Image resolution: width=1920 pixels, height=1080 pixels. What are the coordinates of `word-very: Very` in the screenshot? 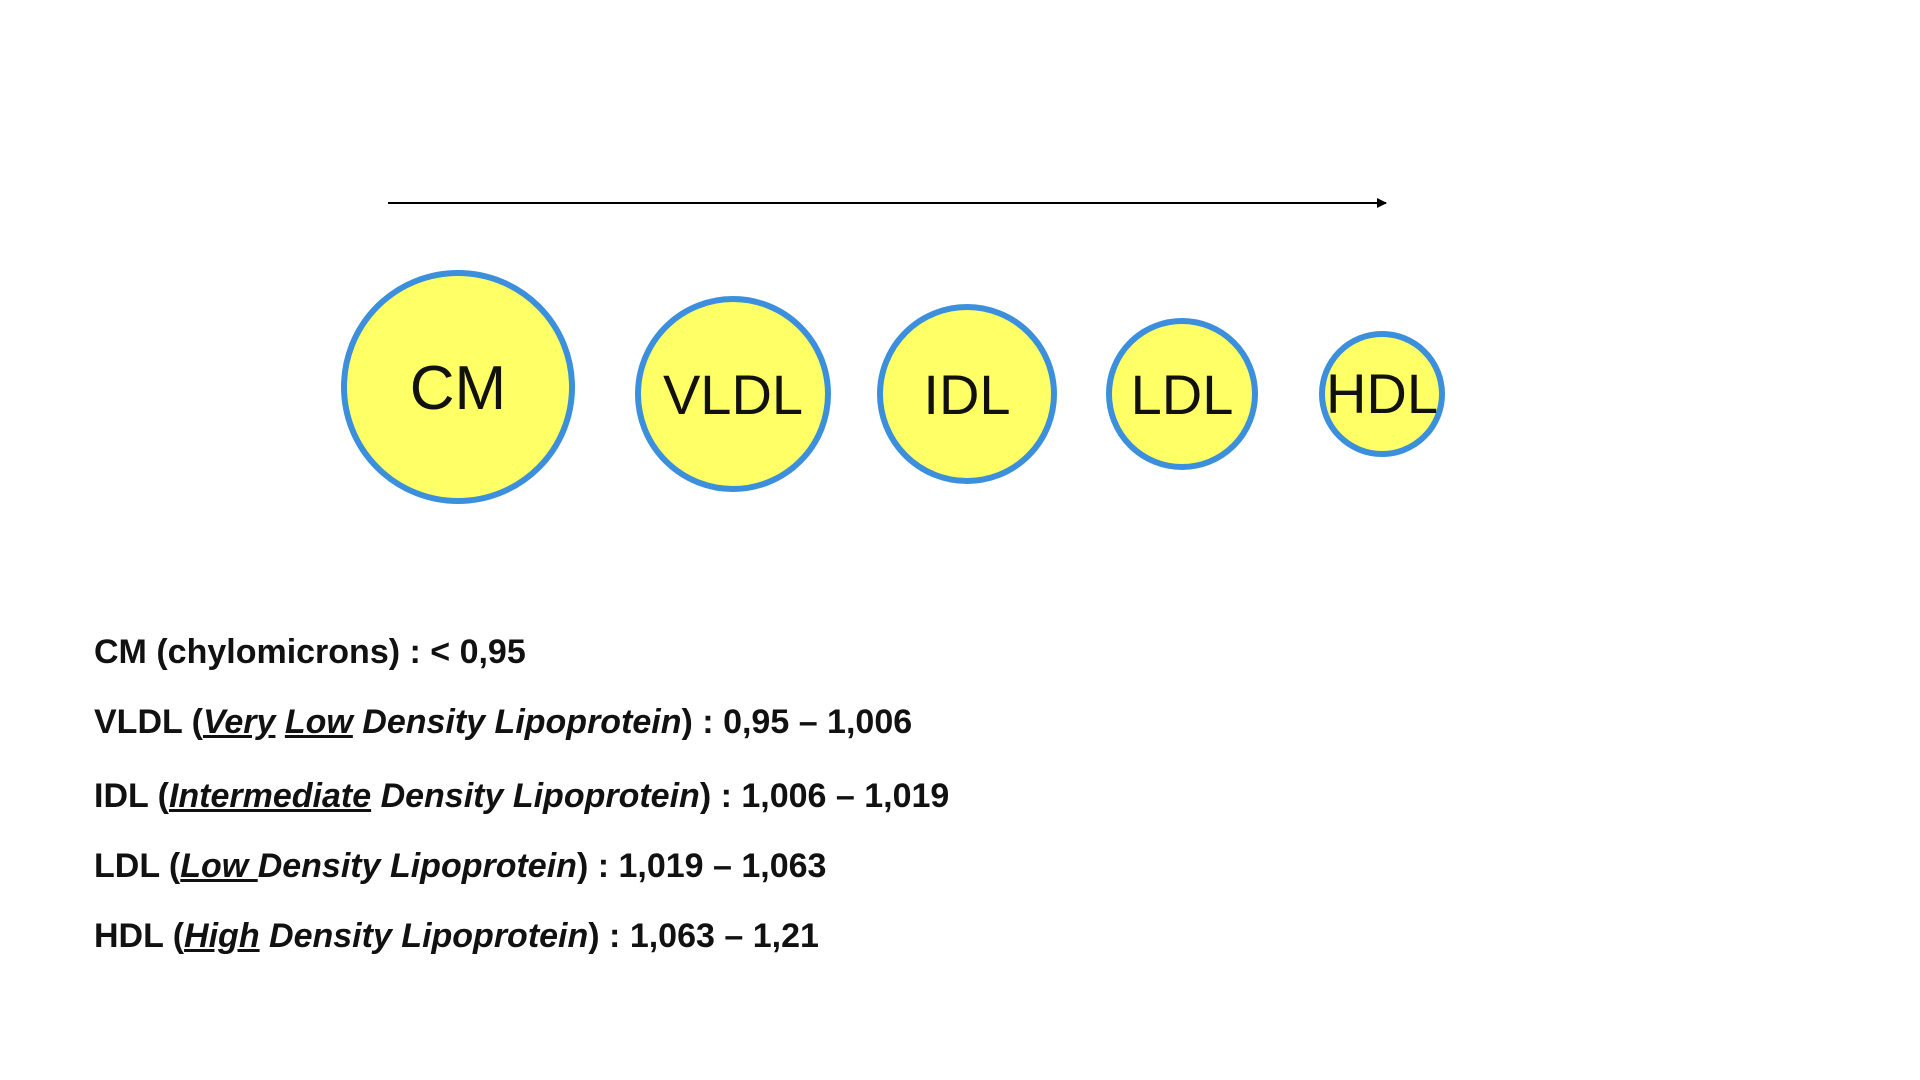 It's located at (239, 722).